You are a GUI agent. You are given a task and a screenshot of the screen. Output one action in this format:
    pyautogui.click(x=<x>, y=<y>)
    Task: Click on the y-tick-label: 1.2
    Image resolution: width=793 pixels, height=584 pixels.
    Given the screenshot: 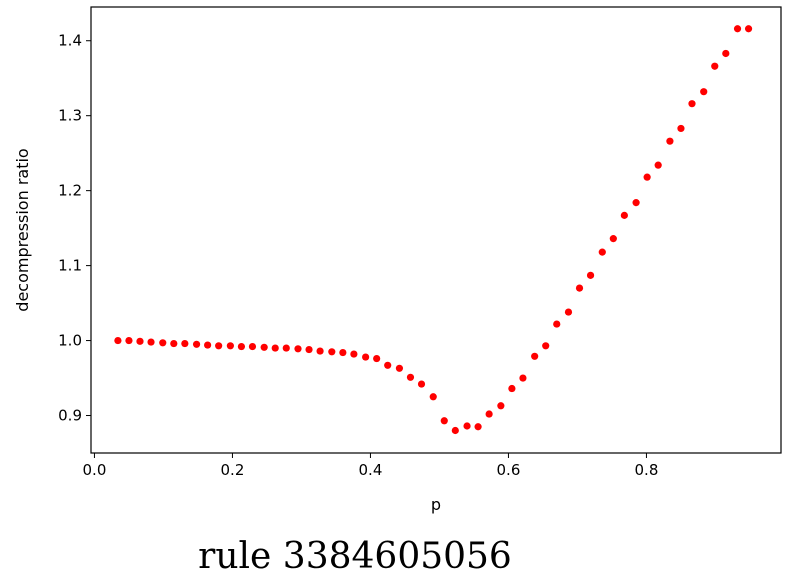 What is the action you would take?
    pyautogui.click(x=70, y=191)
    